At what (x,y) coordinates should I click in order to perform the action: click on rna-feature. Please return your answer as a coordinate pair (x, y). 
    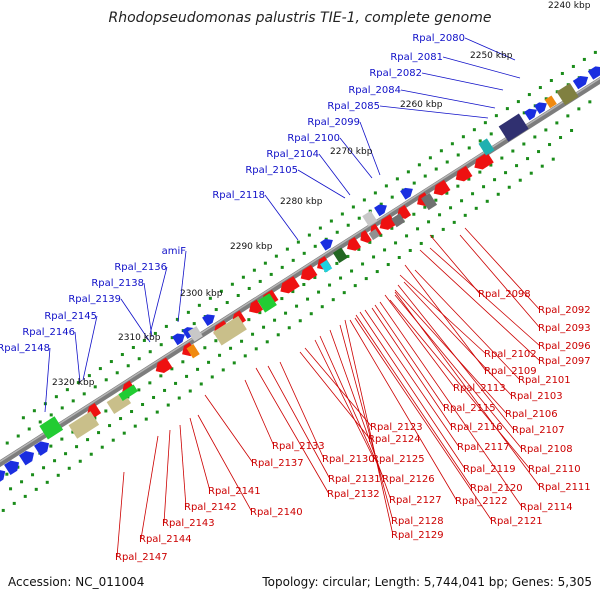
    Looking at the image, I should click on (229, 330).